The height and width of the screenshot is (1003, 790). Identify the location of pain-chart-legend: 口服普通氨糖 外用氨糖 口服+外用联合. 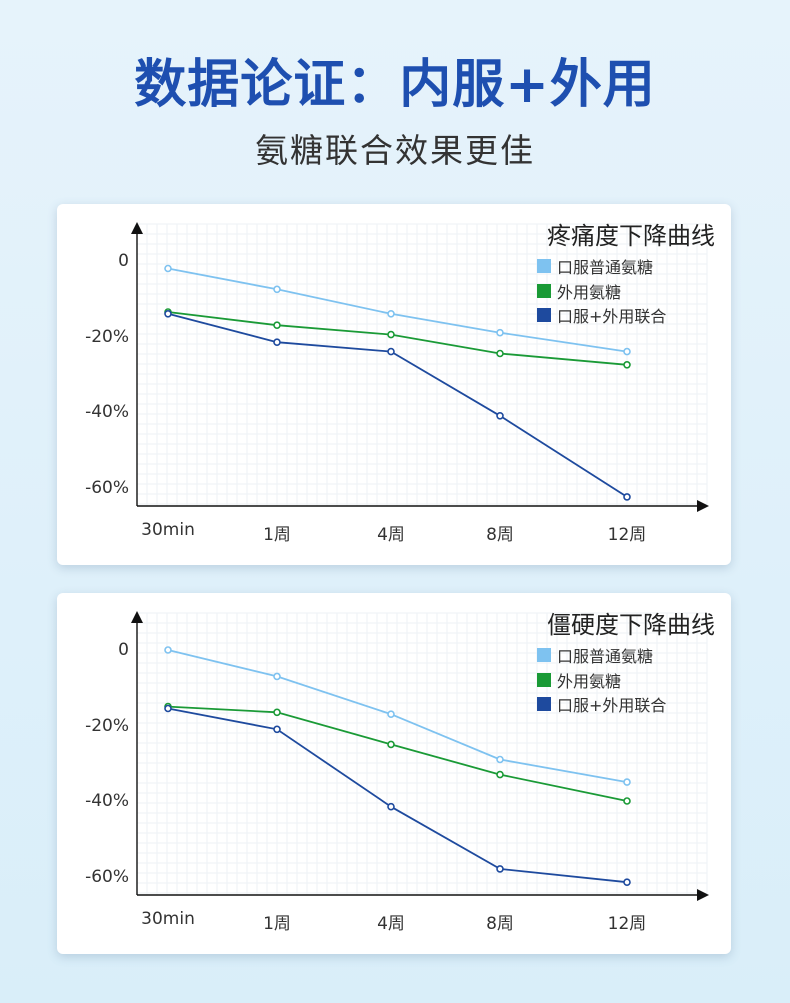
(601, 291).